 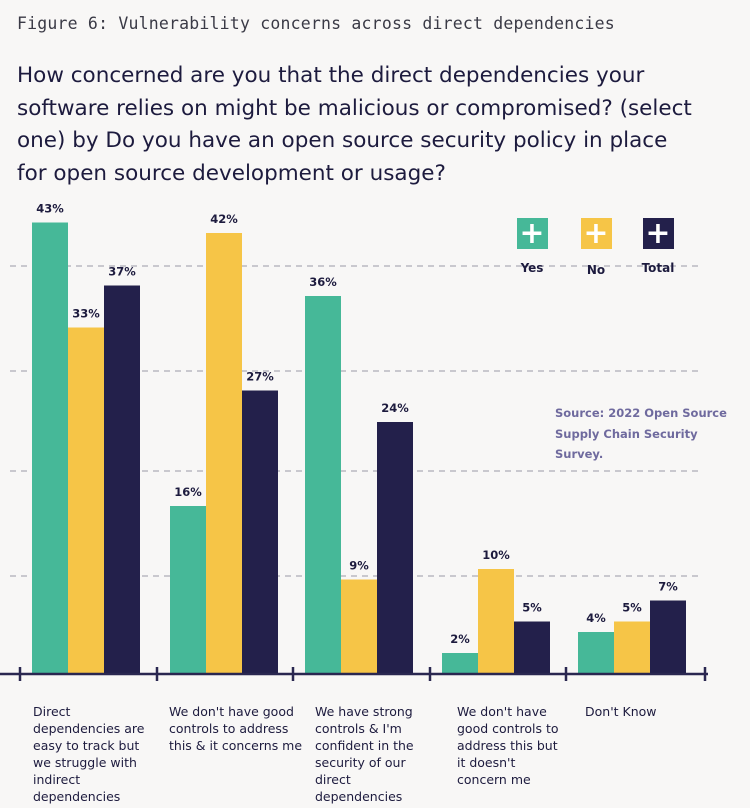 What do you see at coordinates (496, 555) in the screenshot?
I see `data-label: 10%` at bounding box center [496, 555].